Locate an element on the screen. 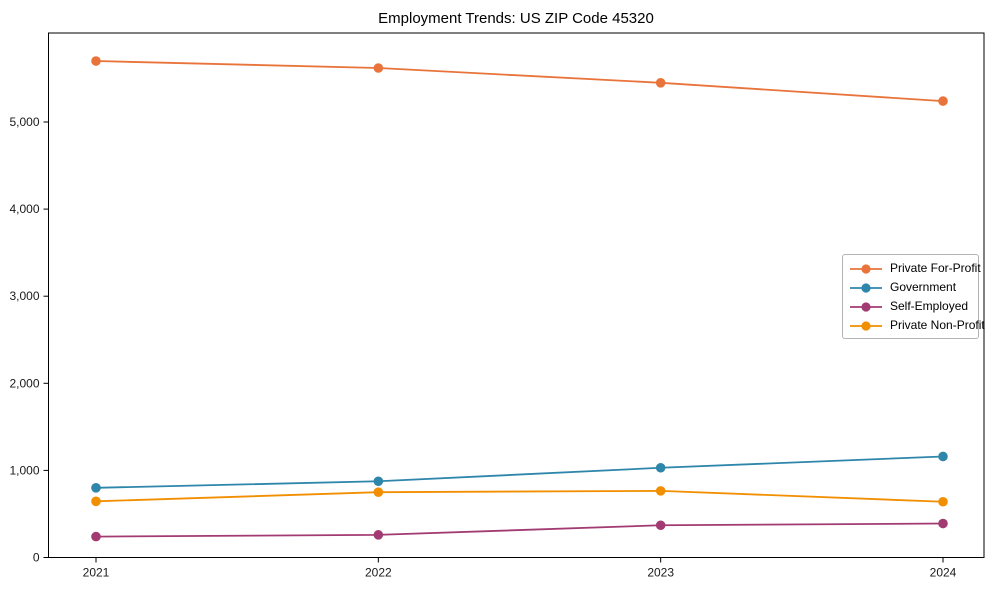 The height and width of the screenshot is (600, 1000). legend-label: Private Non-Profit is located at coordinates (937, 324).